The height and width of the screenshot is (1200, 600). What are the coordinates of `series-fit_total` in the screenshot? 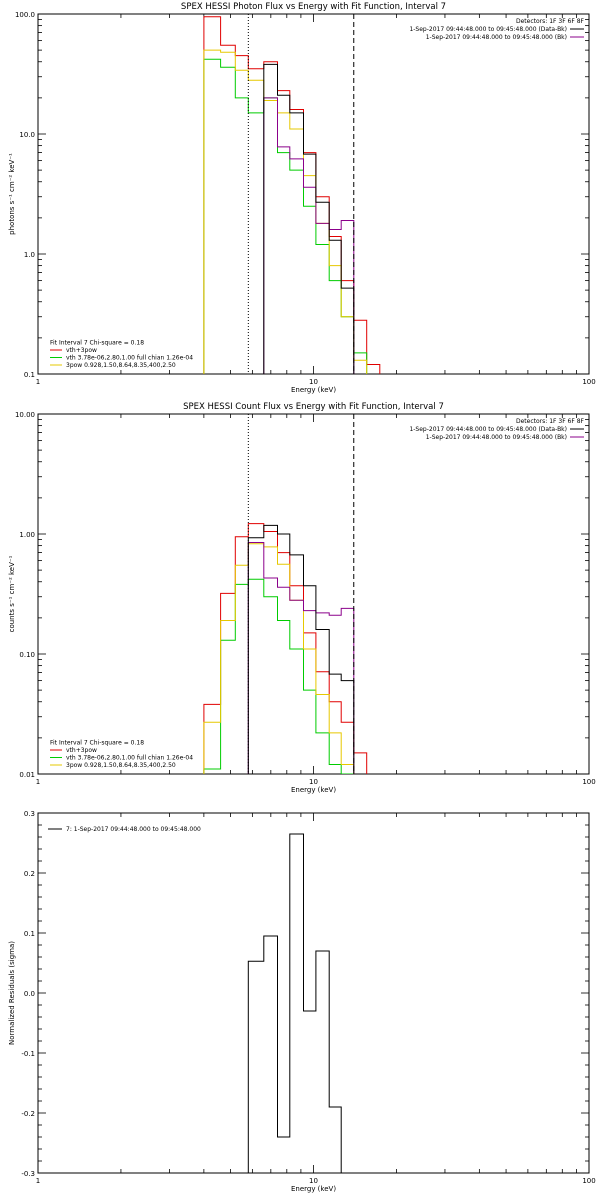 It's located at (285, 648).